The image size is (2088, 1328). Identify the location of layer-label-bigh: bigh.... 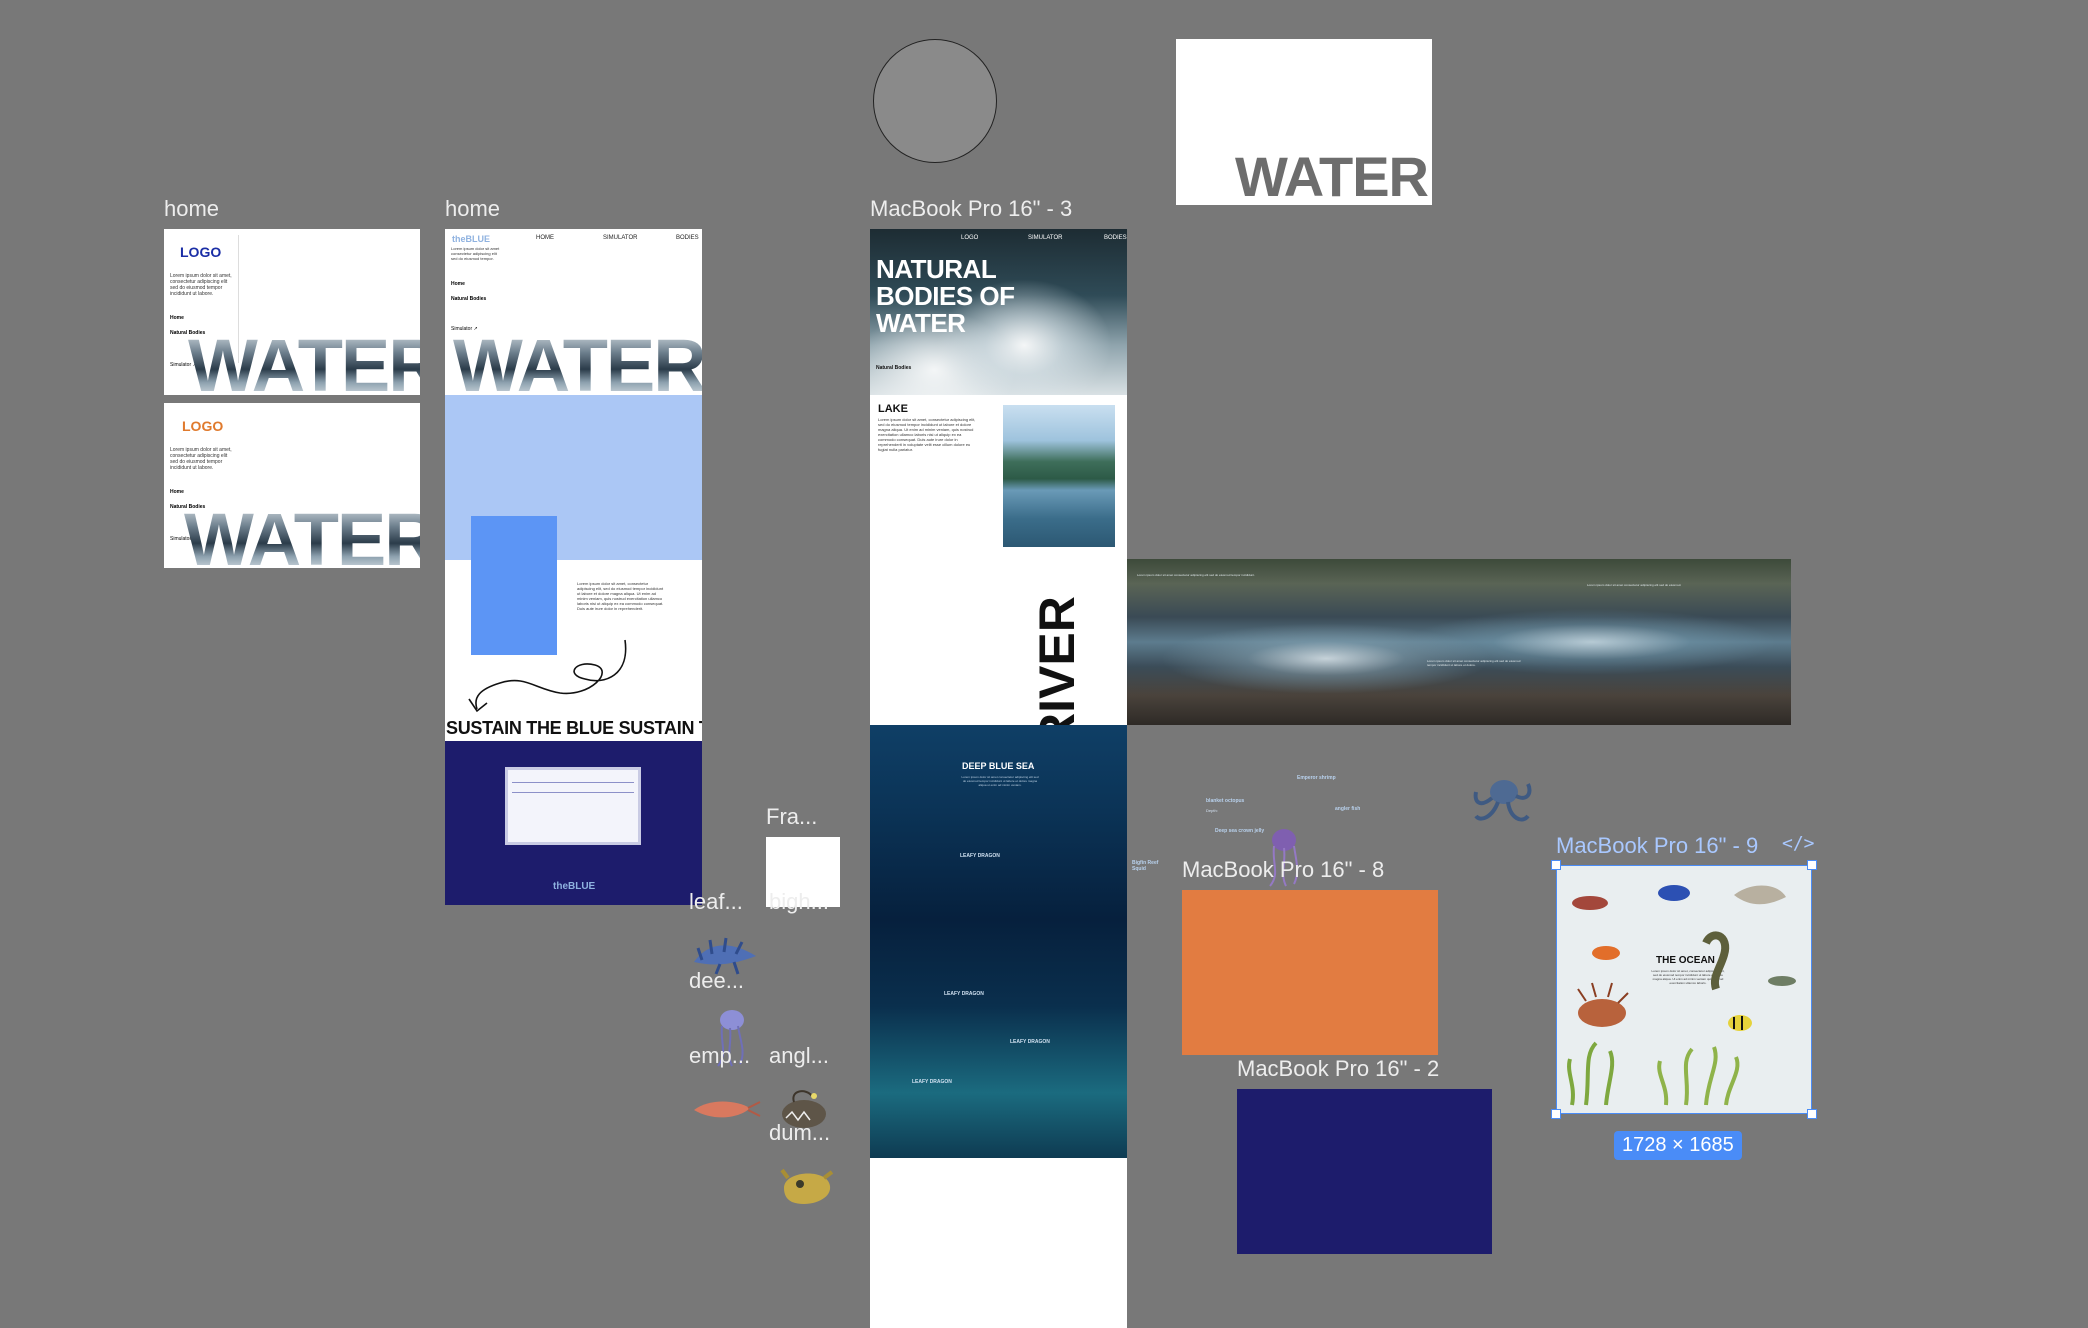
(799, 901).